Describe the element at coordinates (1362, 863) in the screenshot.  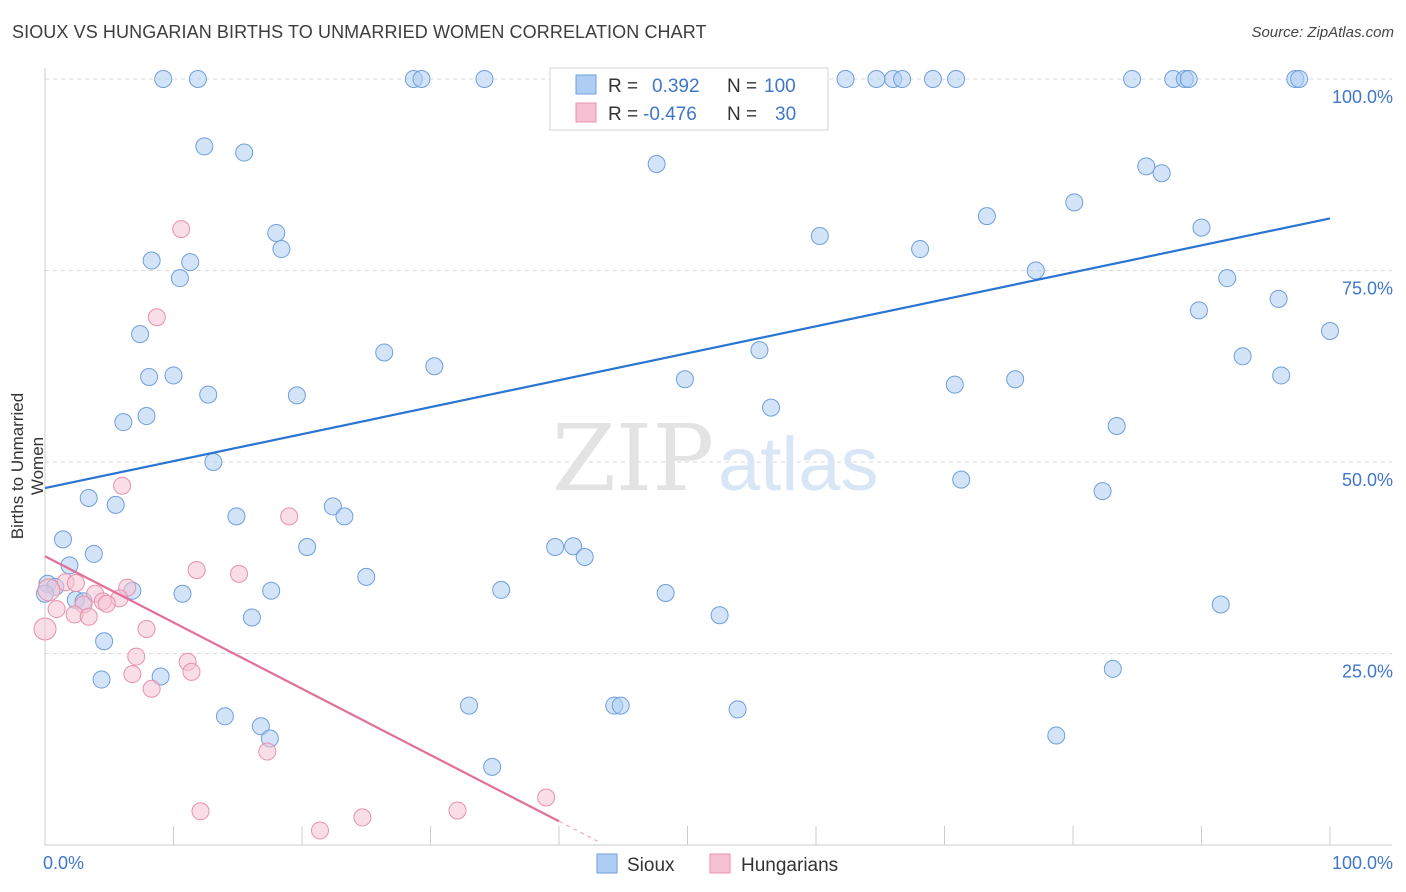
I see `x-tick-label: 100.0%` at that location.